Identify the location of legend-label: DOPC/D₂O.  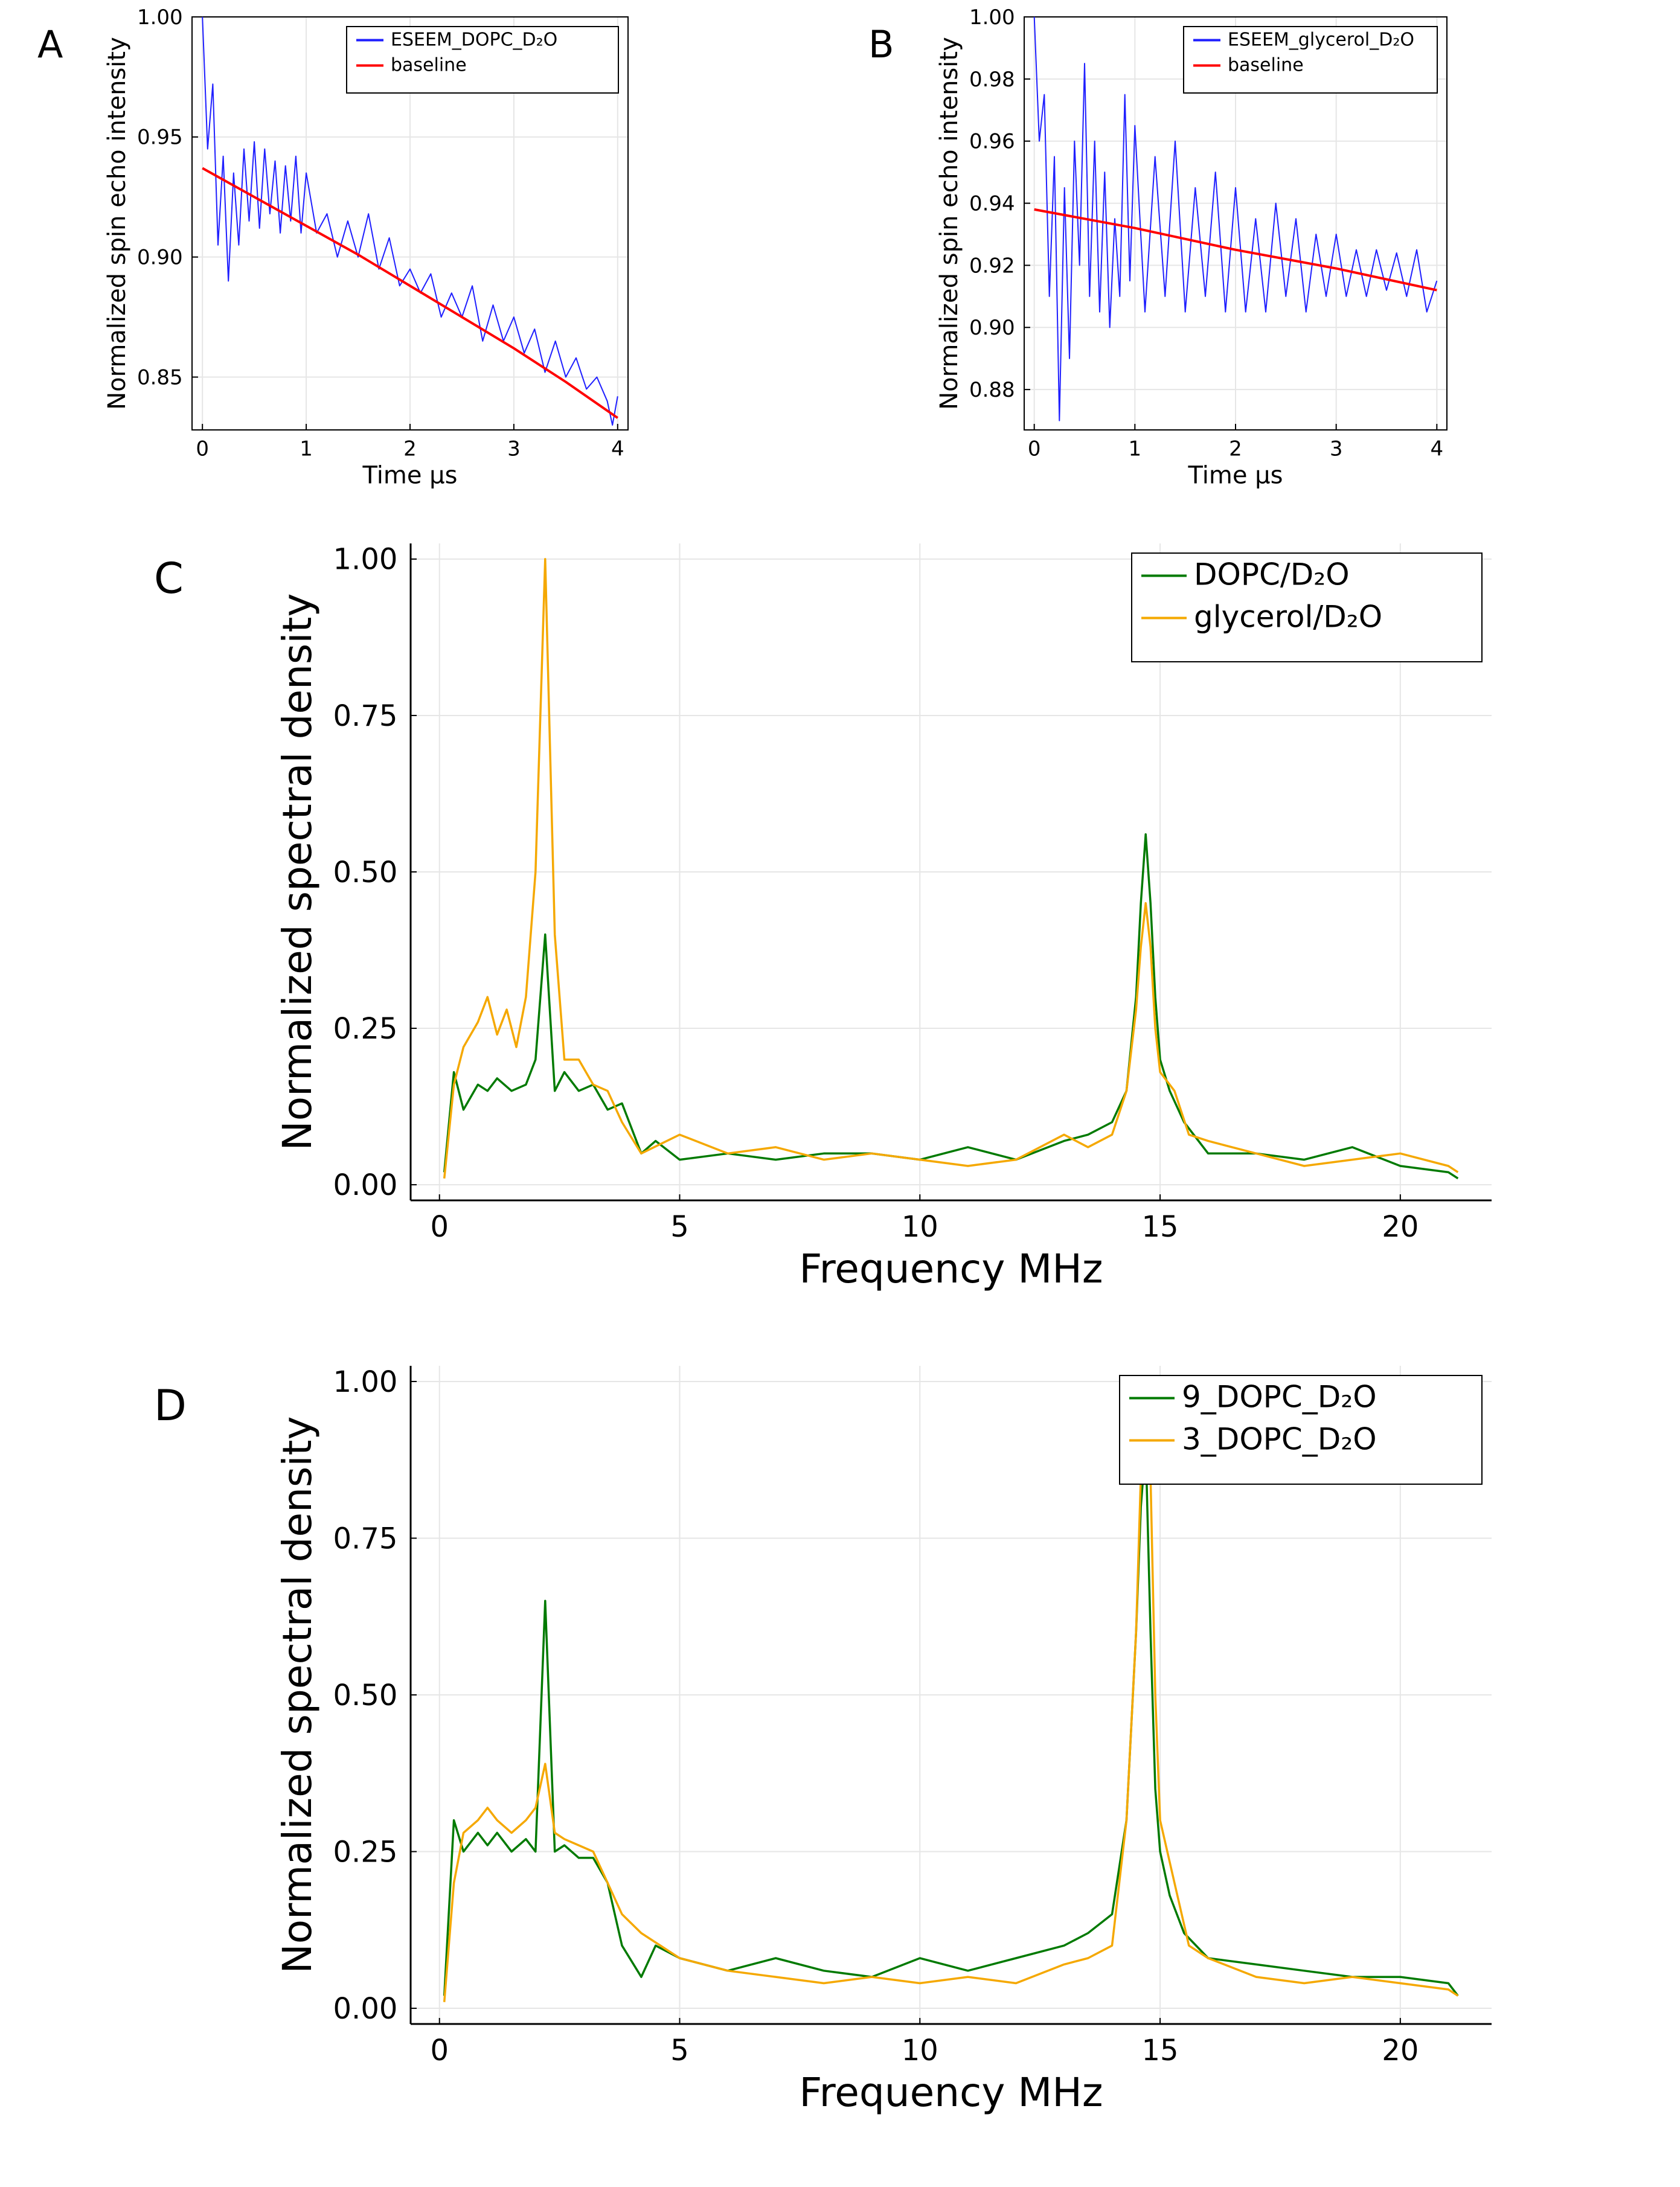
(1272, 574).